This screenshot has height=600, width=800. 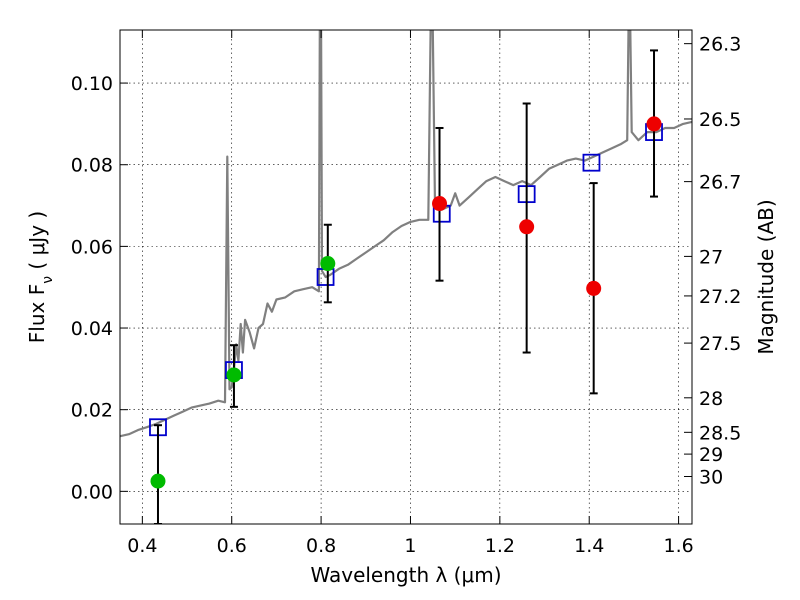 What do you see at coordinates (92, 411) in the screenshot?
I see `y-tick-label: 0.02` at bounding box center [92, 411].